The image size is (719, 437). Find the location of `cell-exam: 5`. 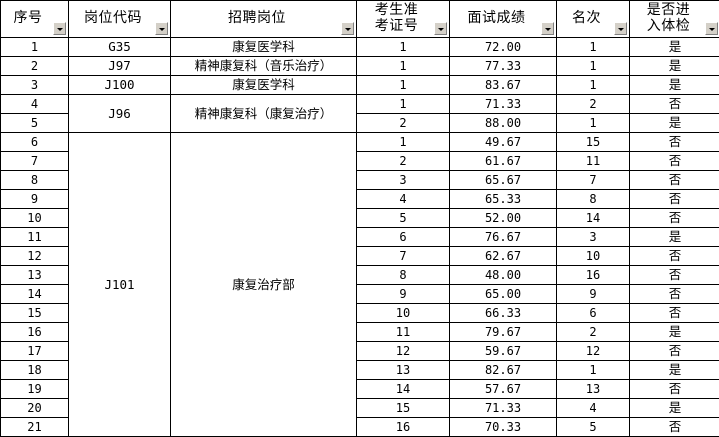

cell-exam: 5 is located at coordinates (403, 218).